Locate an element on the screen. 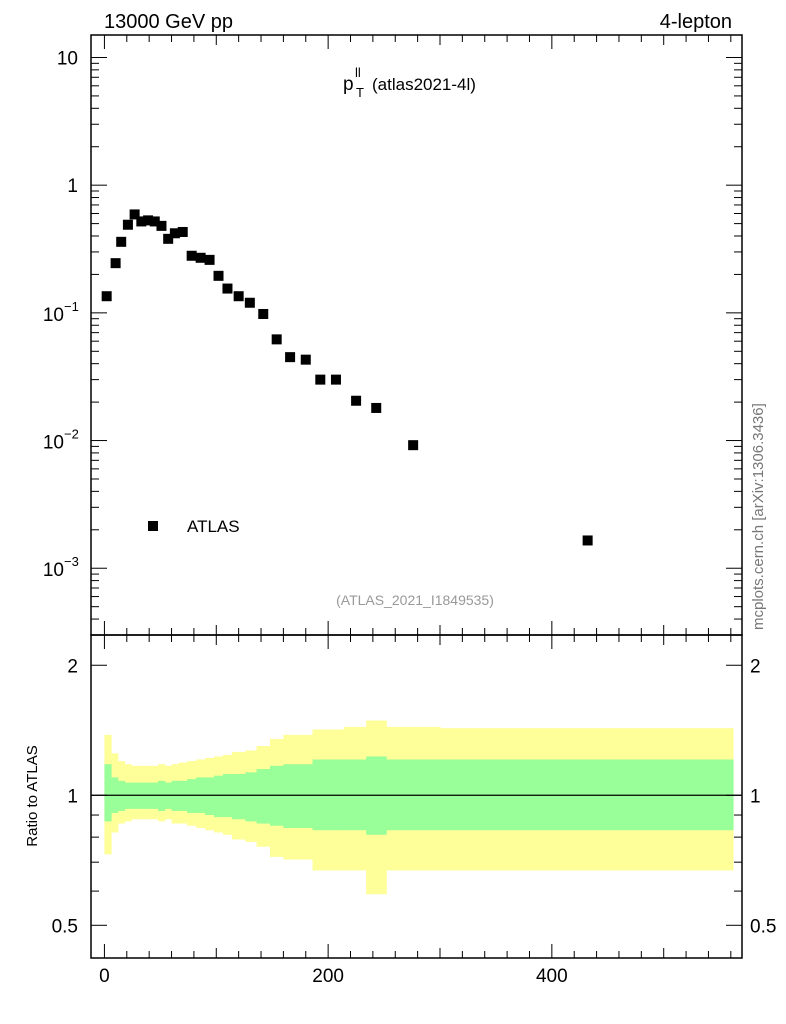 This screenshot has height=1024, width=786. ratio-y-axis-label: Ratio to ATLAS is located at coordinates (32, 795).